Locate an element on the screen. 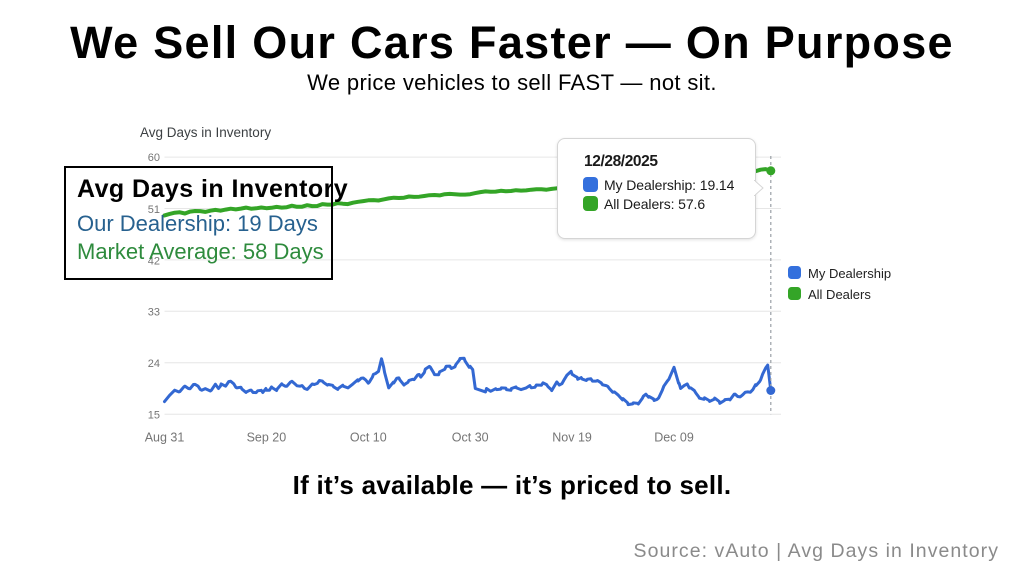 The width and height of the screenshot is (1024, 576). svg-text: Nov 19 is located at coordinates (572, 437).